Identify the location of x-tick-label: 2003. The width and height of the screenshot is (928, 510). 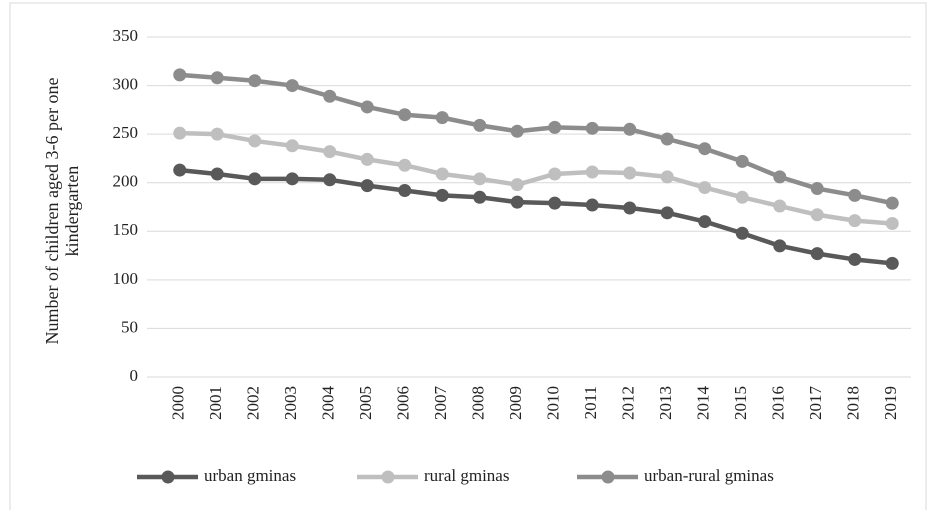
(290, 403).